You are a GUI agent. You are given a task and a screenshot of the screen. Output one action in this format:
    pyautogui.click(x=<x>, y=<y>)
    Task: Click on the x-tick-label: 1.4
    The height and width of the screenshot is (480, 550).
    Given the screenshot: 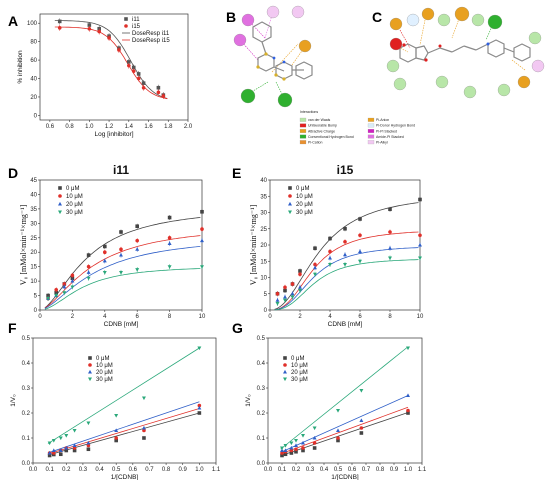 What is the action you would take?
    pyautogui.click(x=129, y=127)
    